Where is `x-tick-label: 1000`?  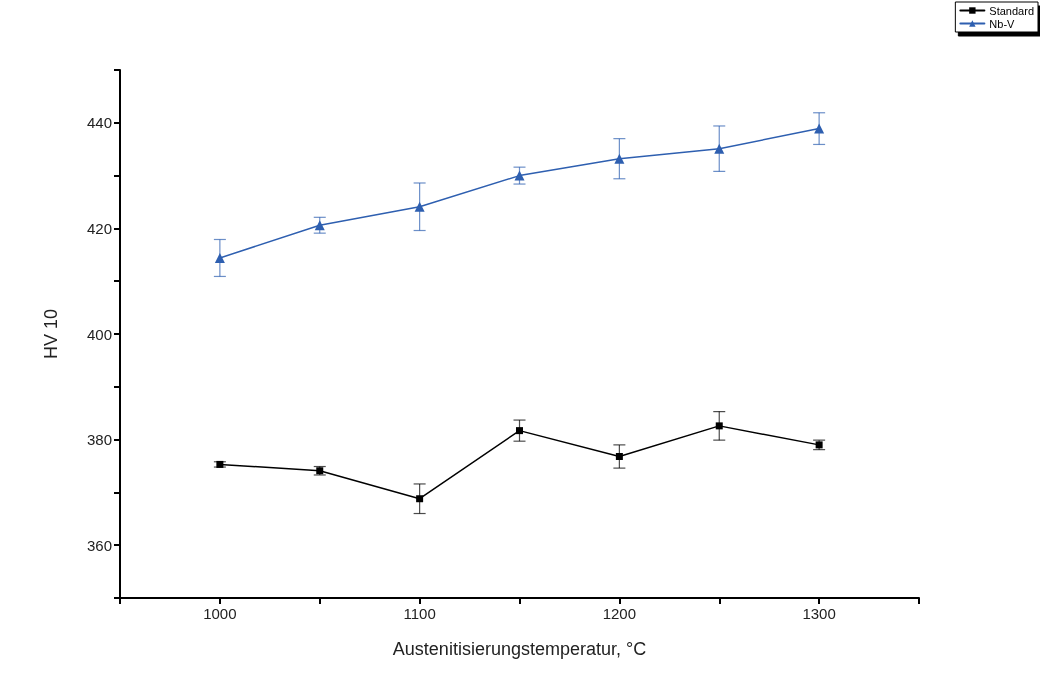
x-tick-label: 1000 is located at coordinates (220, 613).